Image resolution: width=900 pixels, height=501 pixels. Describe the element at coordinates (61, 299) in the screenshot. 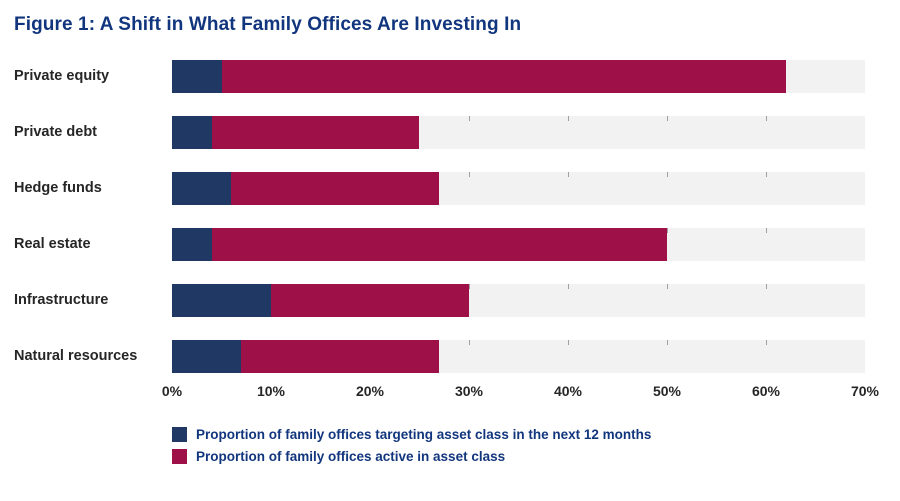

I see `row-label: Infrastructure` at that location.